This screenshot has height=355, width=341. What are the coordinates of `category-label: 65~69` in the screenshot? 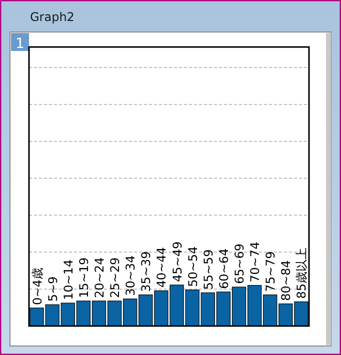 It's located at (239, 263).